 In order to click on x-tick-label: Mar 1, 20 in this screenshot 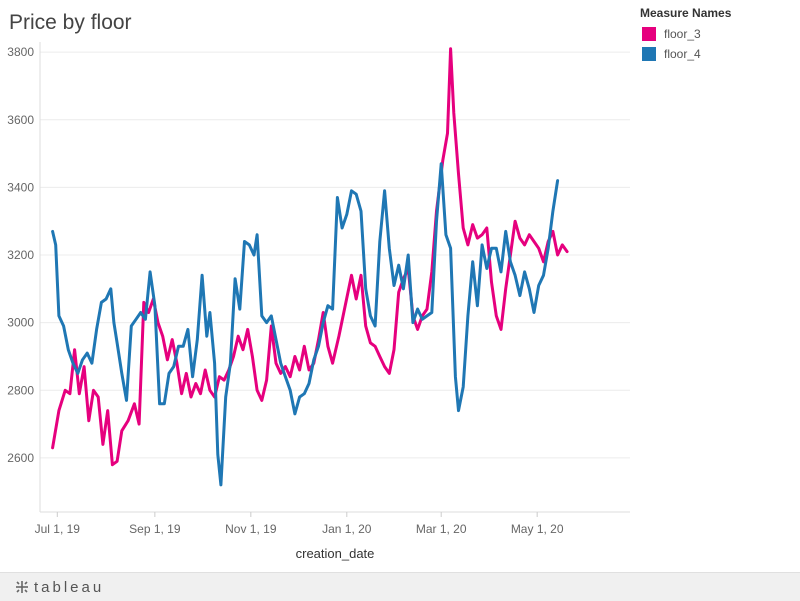, I will do `click(441, 529)`.